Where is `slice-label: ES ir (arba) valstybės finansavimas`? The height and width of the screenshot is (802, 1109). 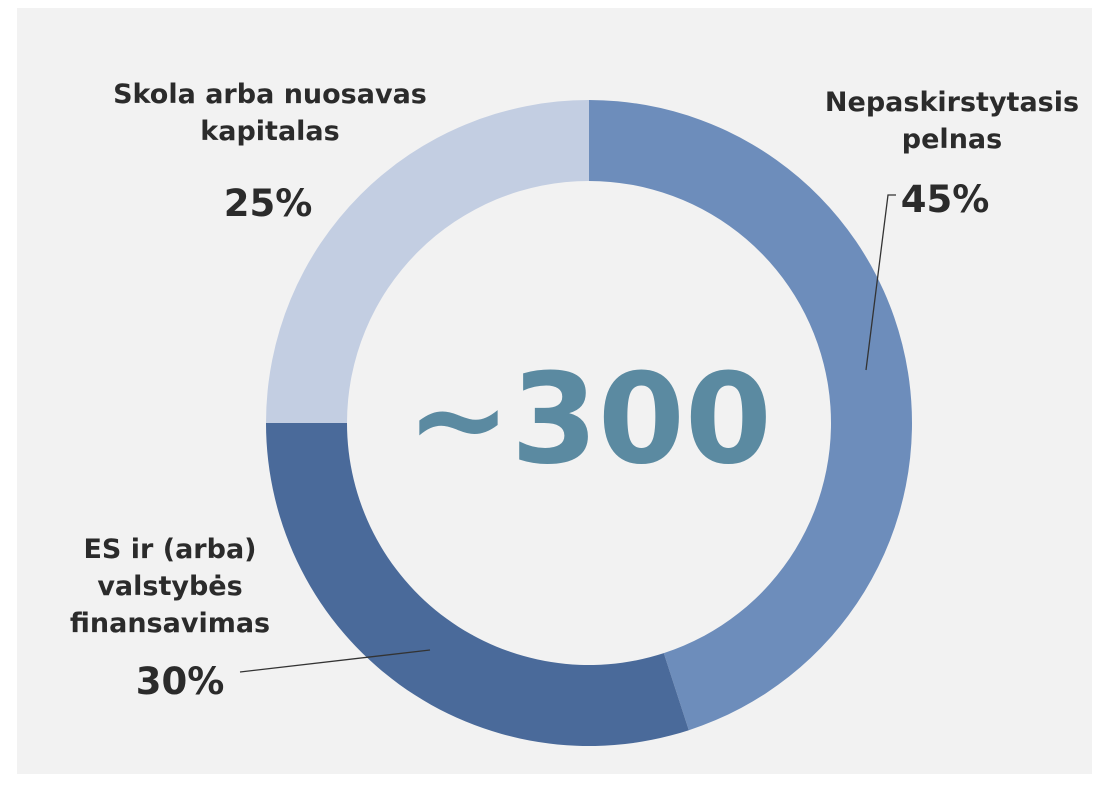
slice-label: ES ir (arba) valstybės finansavimas is located at coordinates (170, 586).